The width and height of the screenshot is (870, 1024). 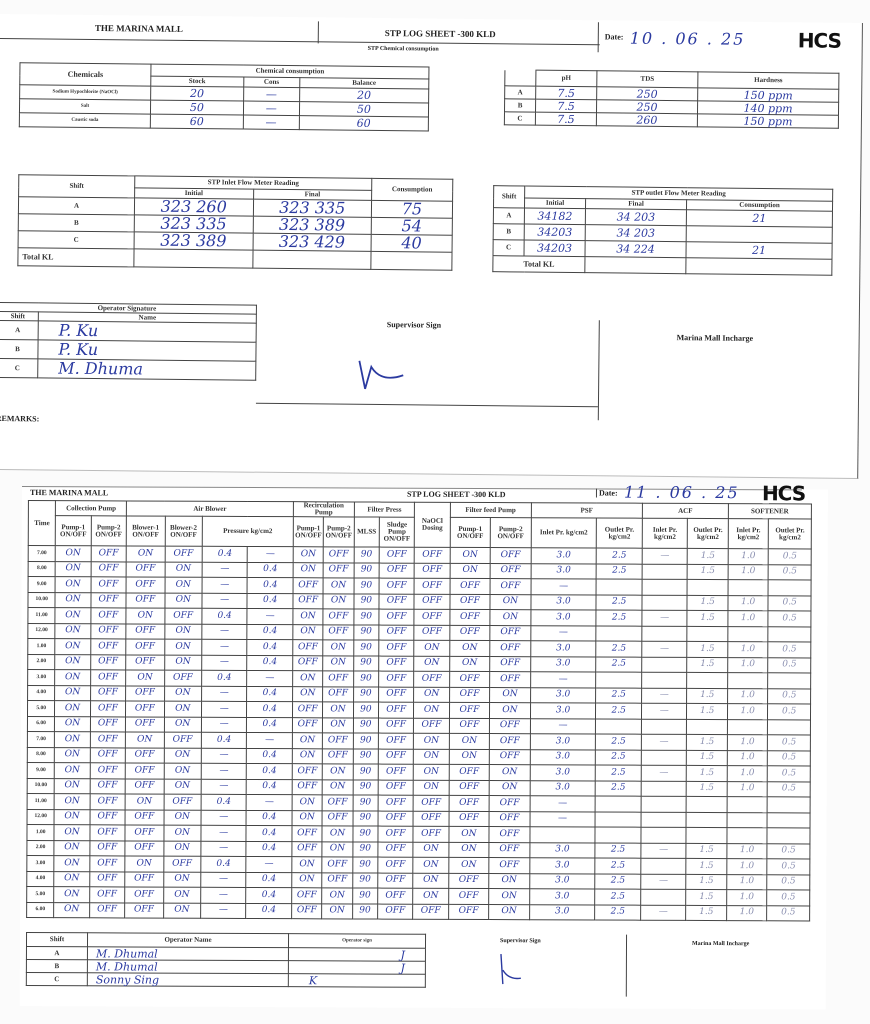 I want to click on cell-pressure-b: —, so click(x=270, y=678).